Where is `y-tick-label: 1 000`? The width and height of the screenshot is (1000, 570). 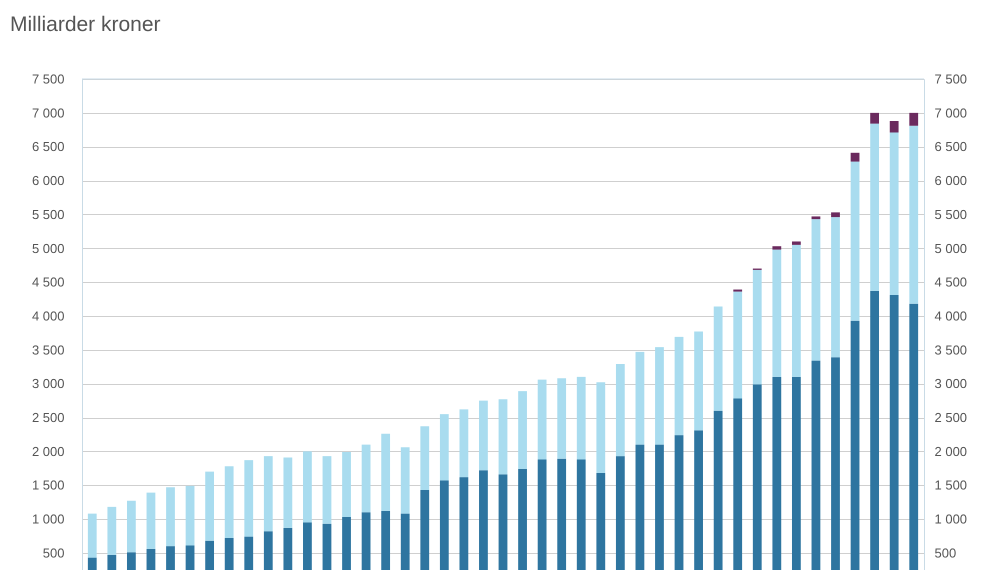 y-tick-label: 1 000 is located at coordinates (48, 519).